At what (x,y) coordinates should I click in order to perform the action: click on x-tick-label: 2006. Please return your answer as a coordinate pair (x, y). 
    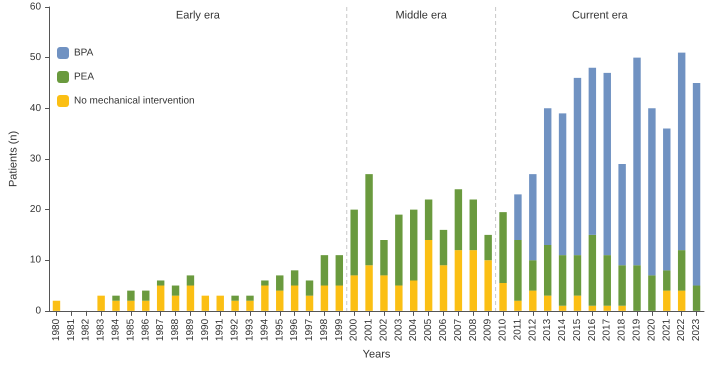
    Looking at the image, I should click on (443, 330).